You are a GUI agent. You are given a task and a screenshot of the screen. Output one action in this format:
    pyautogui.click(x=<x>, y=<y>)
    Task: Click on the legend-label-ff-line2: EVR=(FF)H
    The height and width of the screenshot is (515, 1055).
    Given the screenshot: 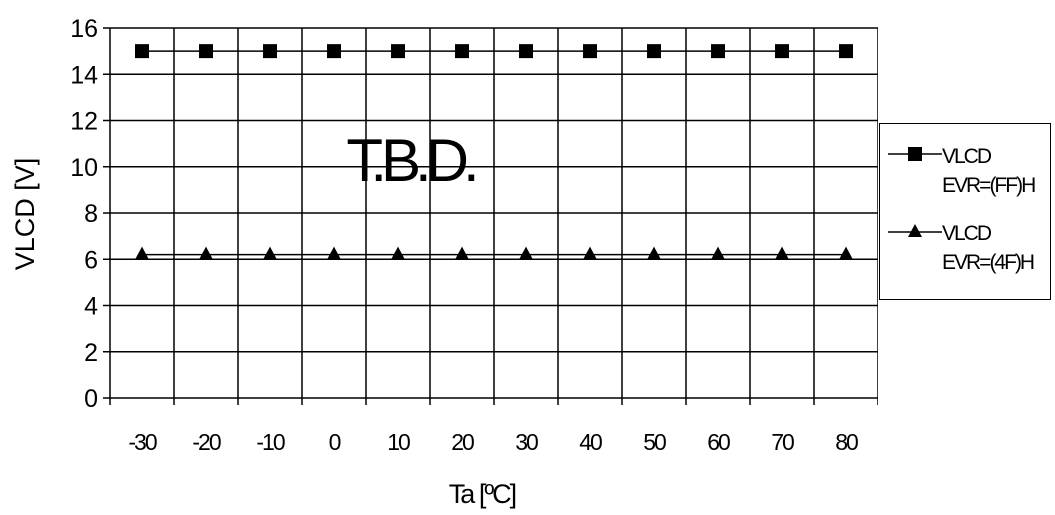 What is the action you would take?
    pyautogui.click(x=989, y=185)
    